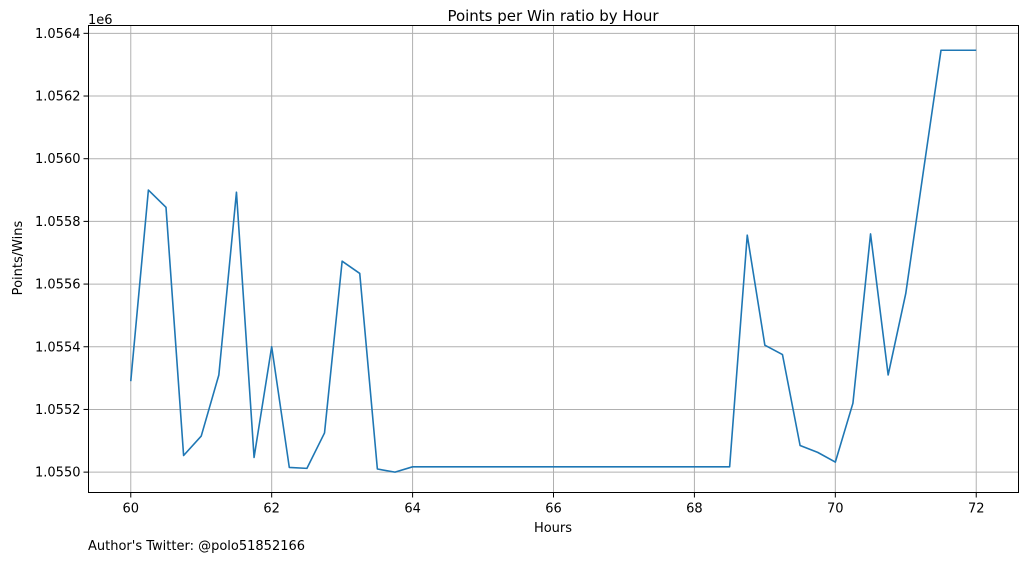 This screenshot has height=562, width=1028. Describe the element at coordinates (58, 473) in the screenshot. I see `y-tick-label: 1.0550` at that location.